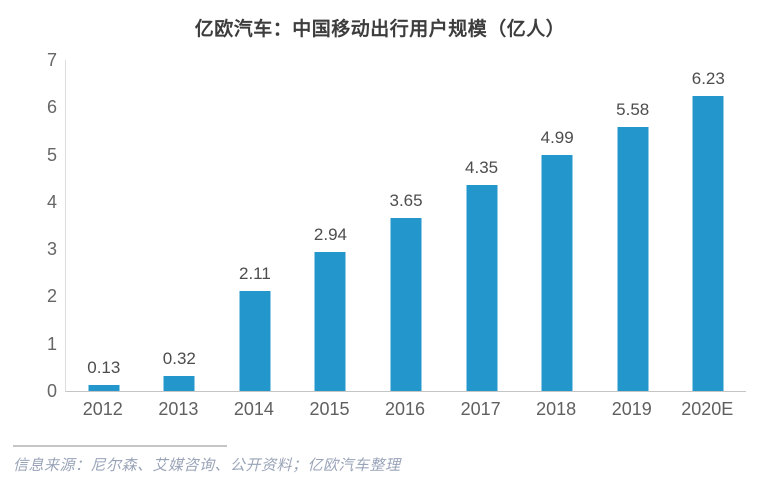 This screenshot has height=491, width=760. Describe the element at coordinates (254, 274) in the screenshot. I see `bar-value-label: 2.11` at that location.